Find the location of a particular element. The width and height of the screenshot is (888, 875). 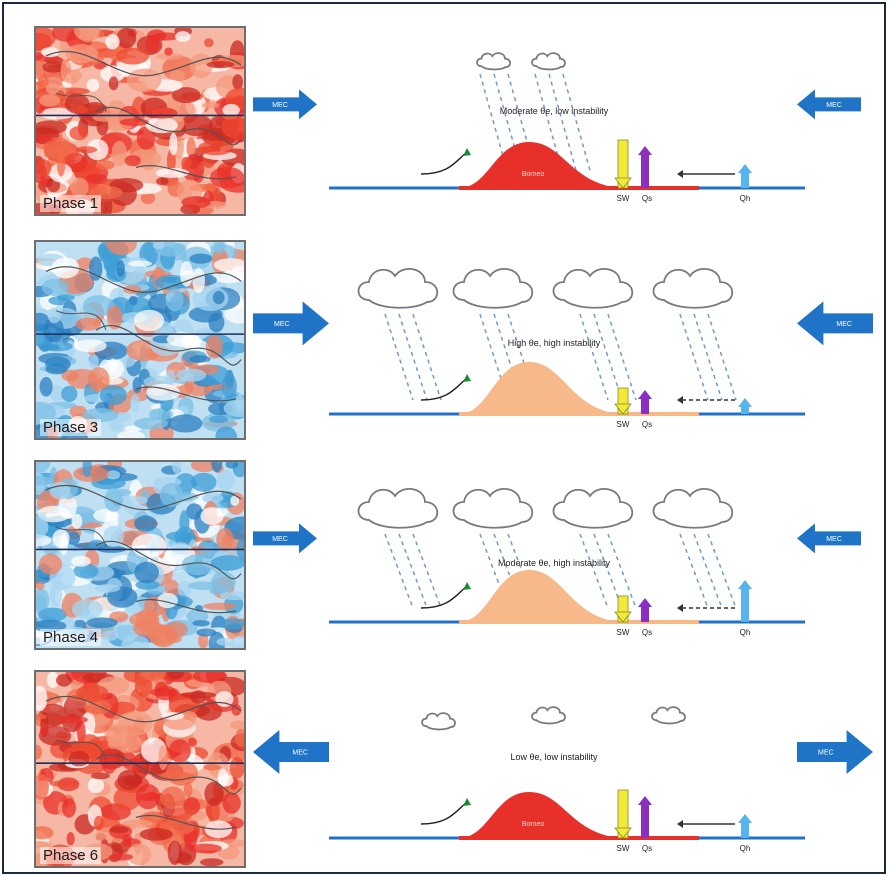

qs-label: Qs is located at coordinates (647, 424).